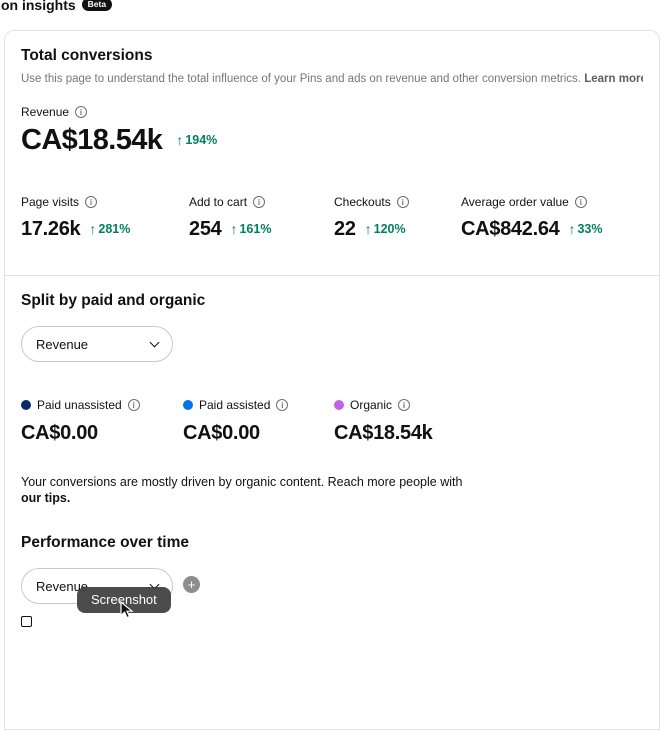  I want to click on screenshot-tooltip-label: Screenshot, so click(124, 599).